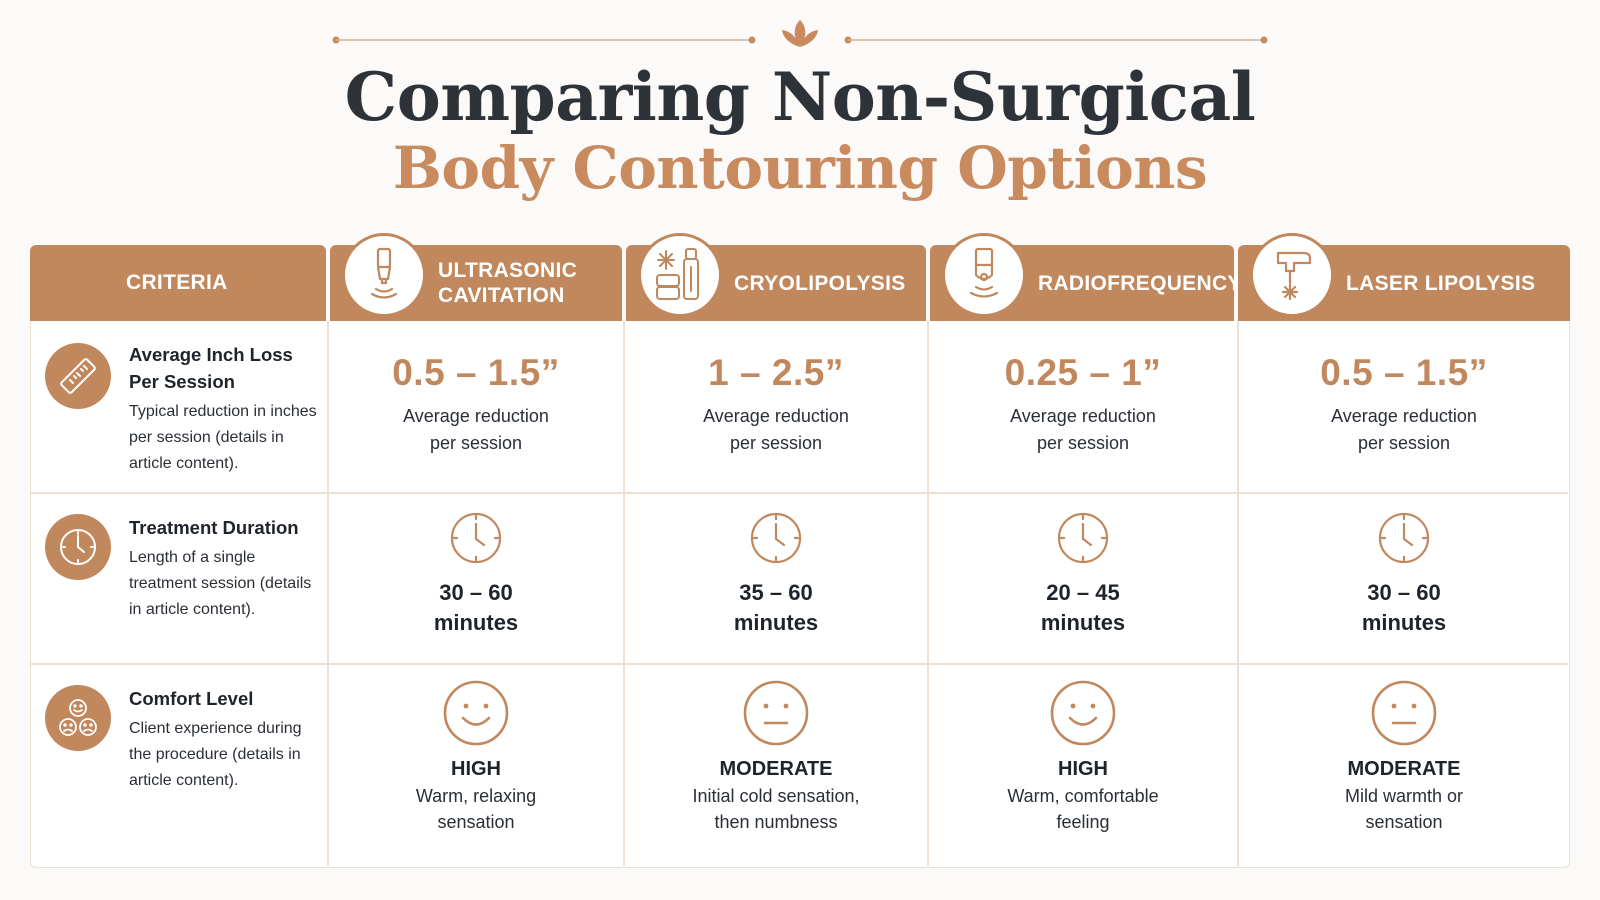 The width and height of the screenshot is (1600, 900). Describe the element at coordinates (78, 718) in the screenshot. I see `faces-icon` at that location.